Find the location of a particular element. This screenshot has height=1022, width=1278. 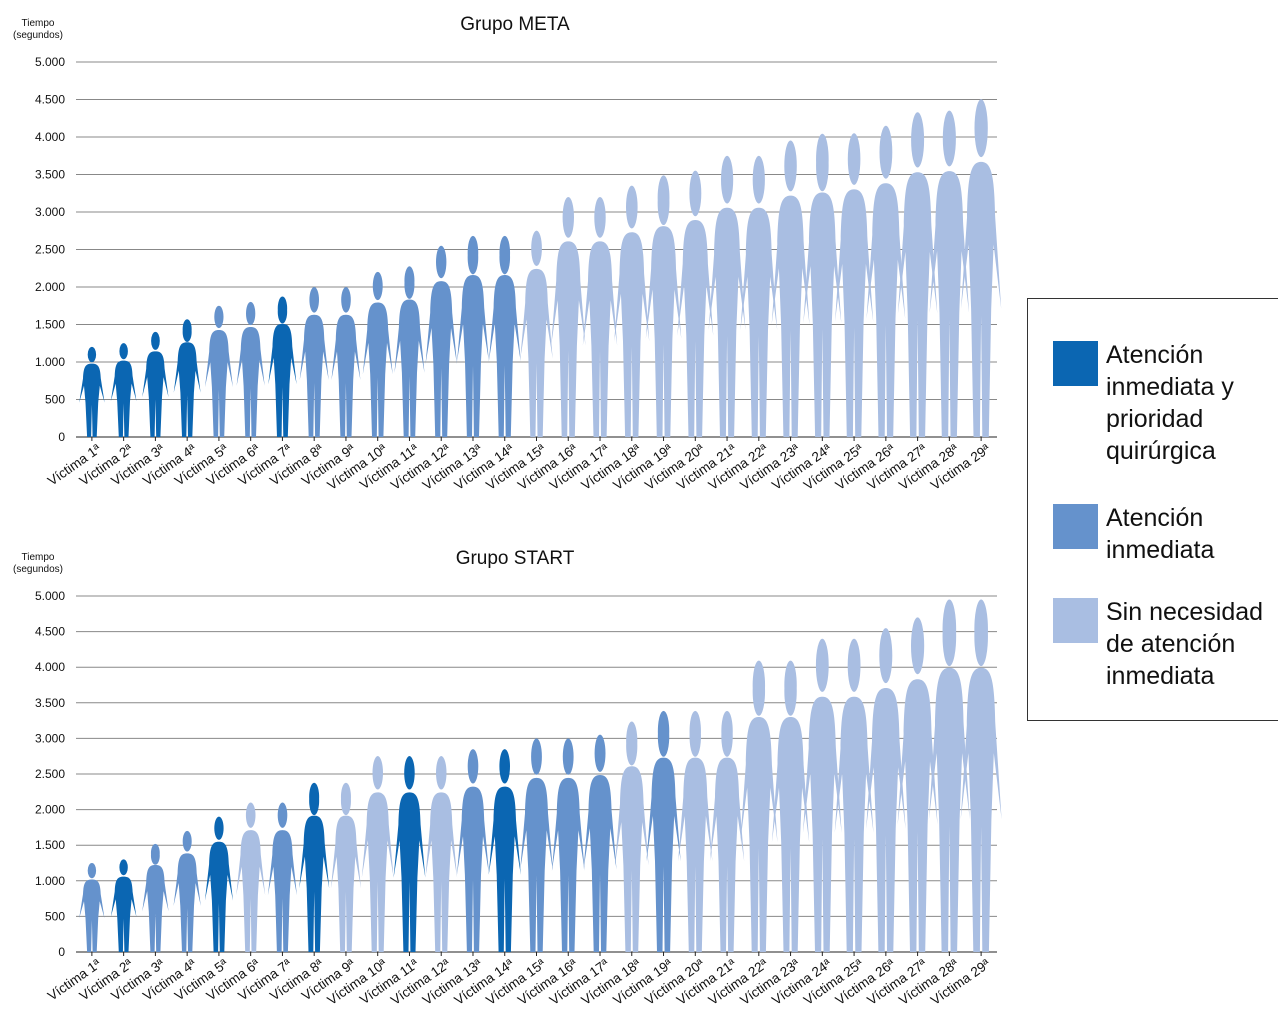

legend-label: Atención inmediata is located at coordinates (1160, 534).